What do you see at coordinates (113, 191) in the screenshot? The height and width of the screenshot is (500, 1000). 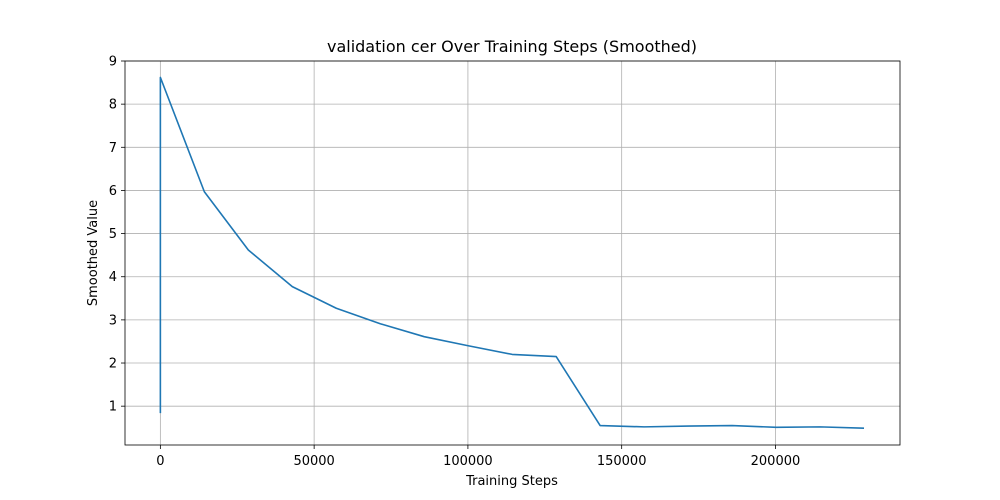 I see `y-tick-label: 6` at bounding box center [113, 191].